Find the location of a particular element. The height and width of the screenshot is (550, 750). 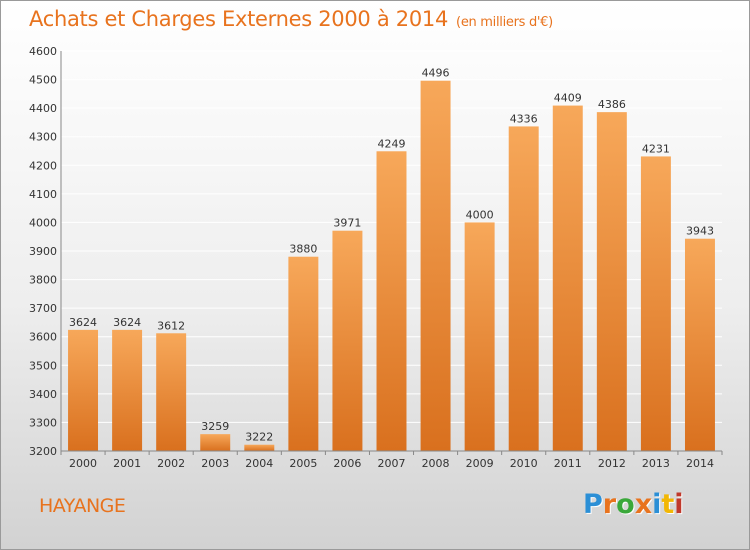

data-label: 3943 is located at coordinates (700, 231).